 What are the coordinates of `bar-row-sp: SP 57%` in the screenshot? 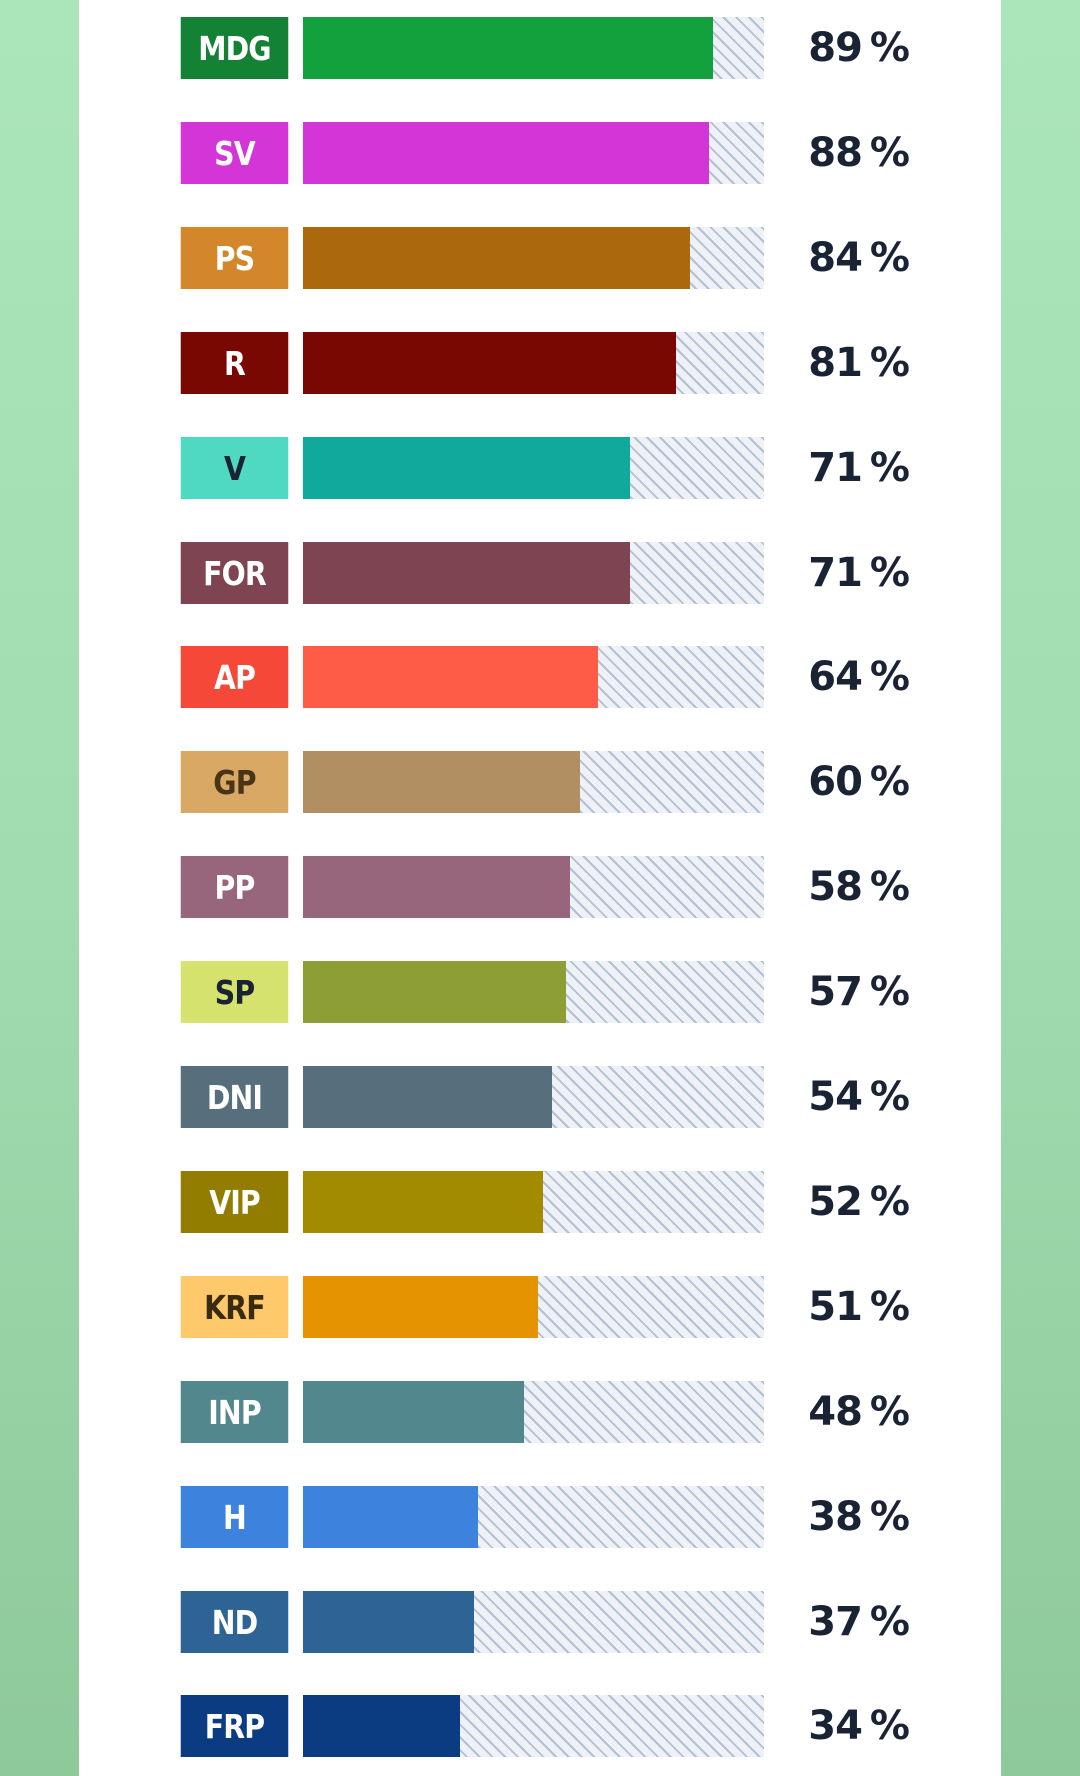 It's located at (540, 993).